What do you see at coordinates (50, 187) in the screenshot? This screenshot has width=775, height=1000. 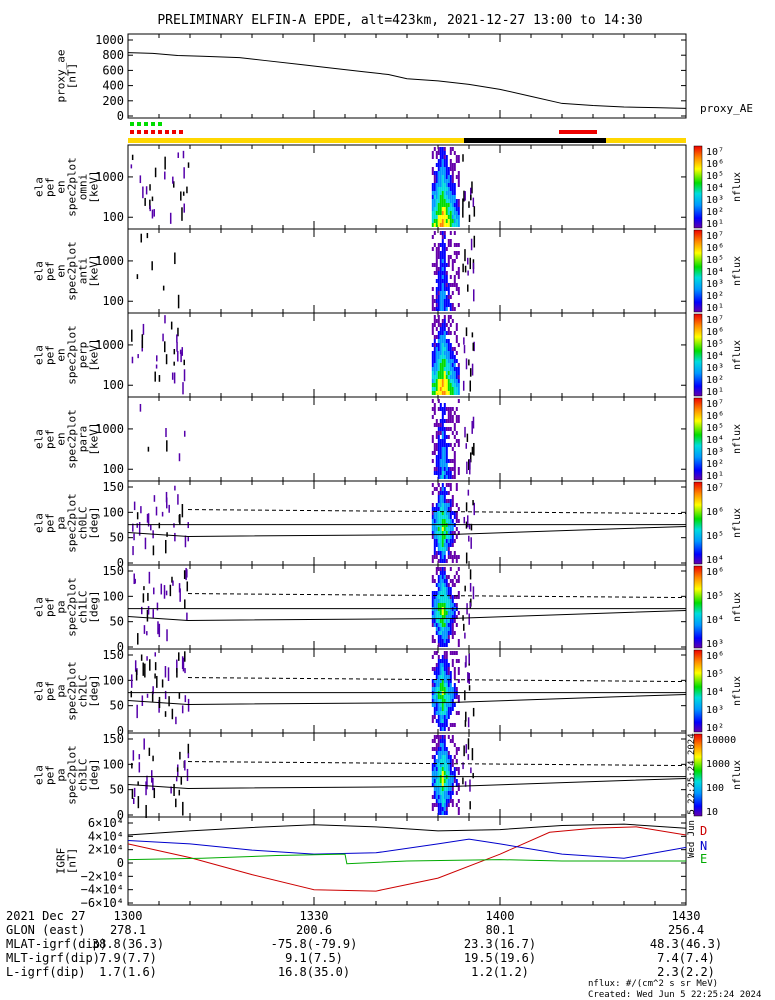 I see `y-axis-label-line: pef` at bounding box center [50, 187].